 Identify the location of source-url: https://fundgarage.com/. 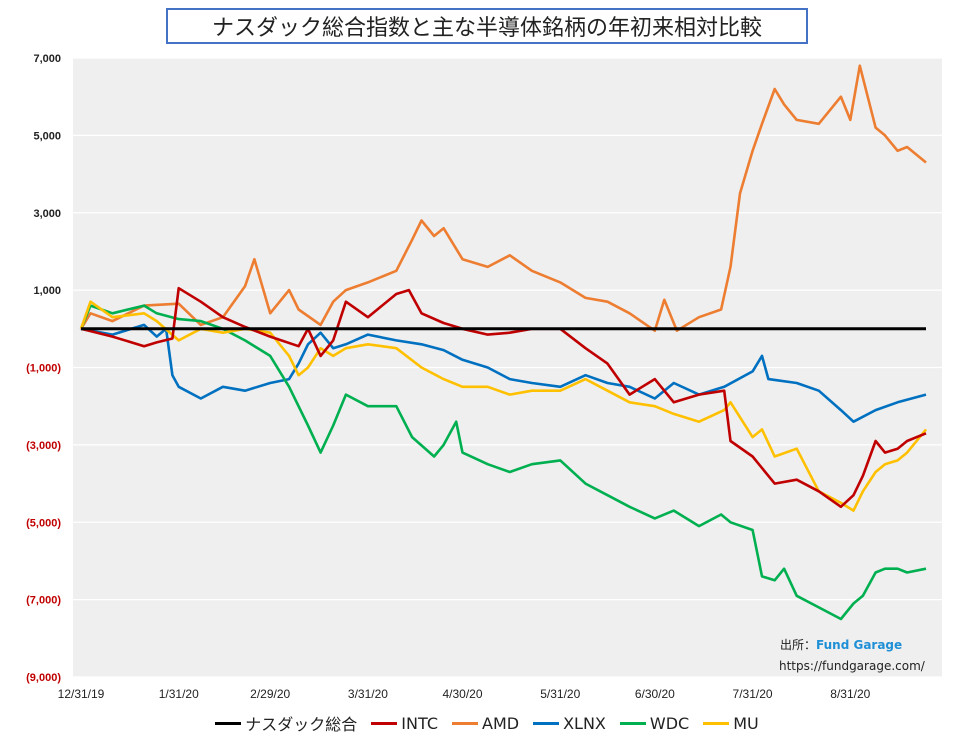
(852, 666).